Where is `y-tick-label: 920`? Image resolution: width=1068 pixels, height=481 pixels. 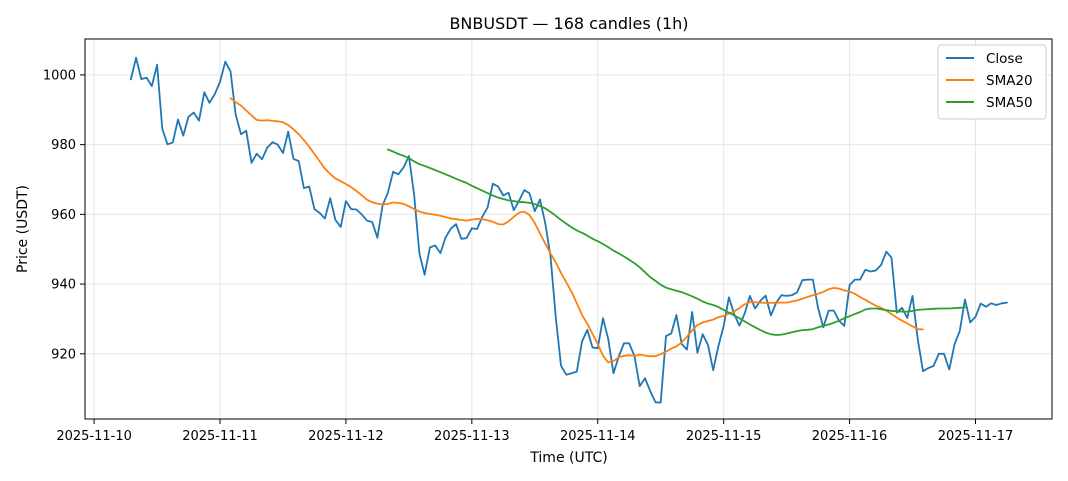
y-tick-label: 920 is located at coordinates (63, 354).